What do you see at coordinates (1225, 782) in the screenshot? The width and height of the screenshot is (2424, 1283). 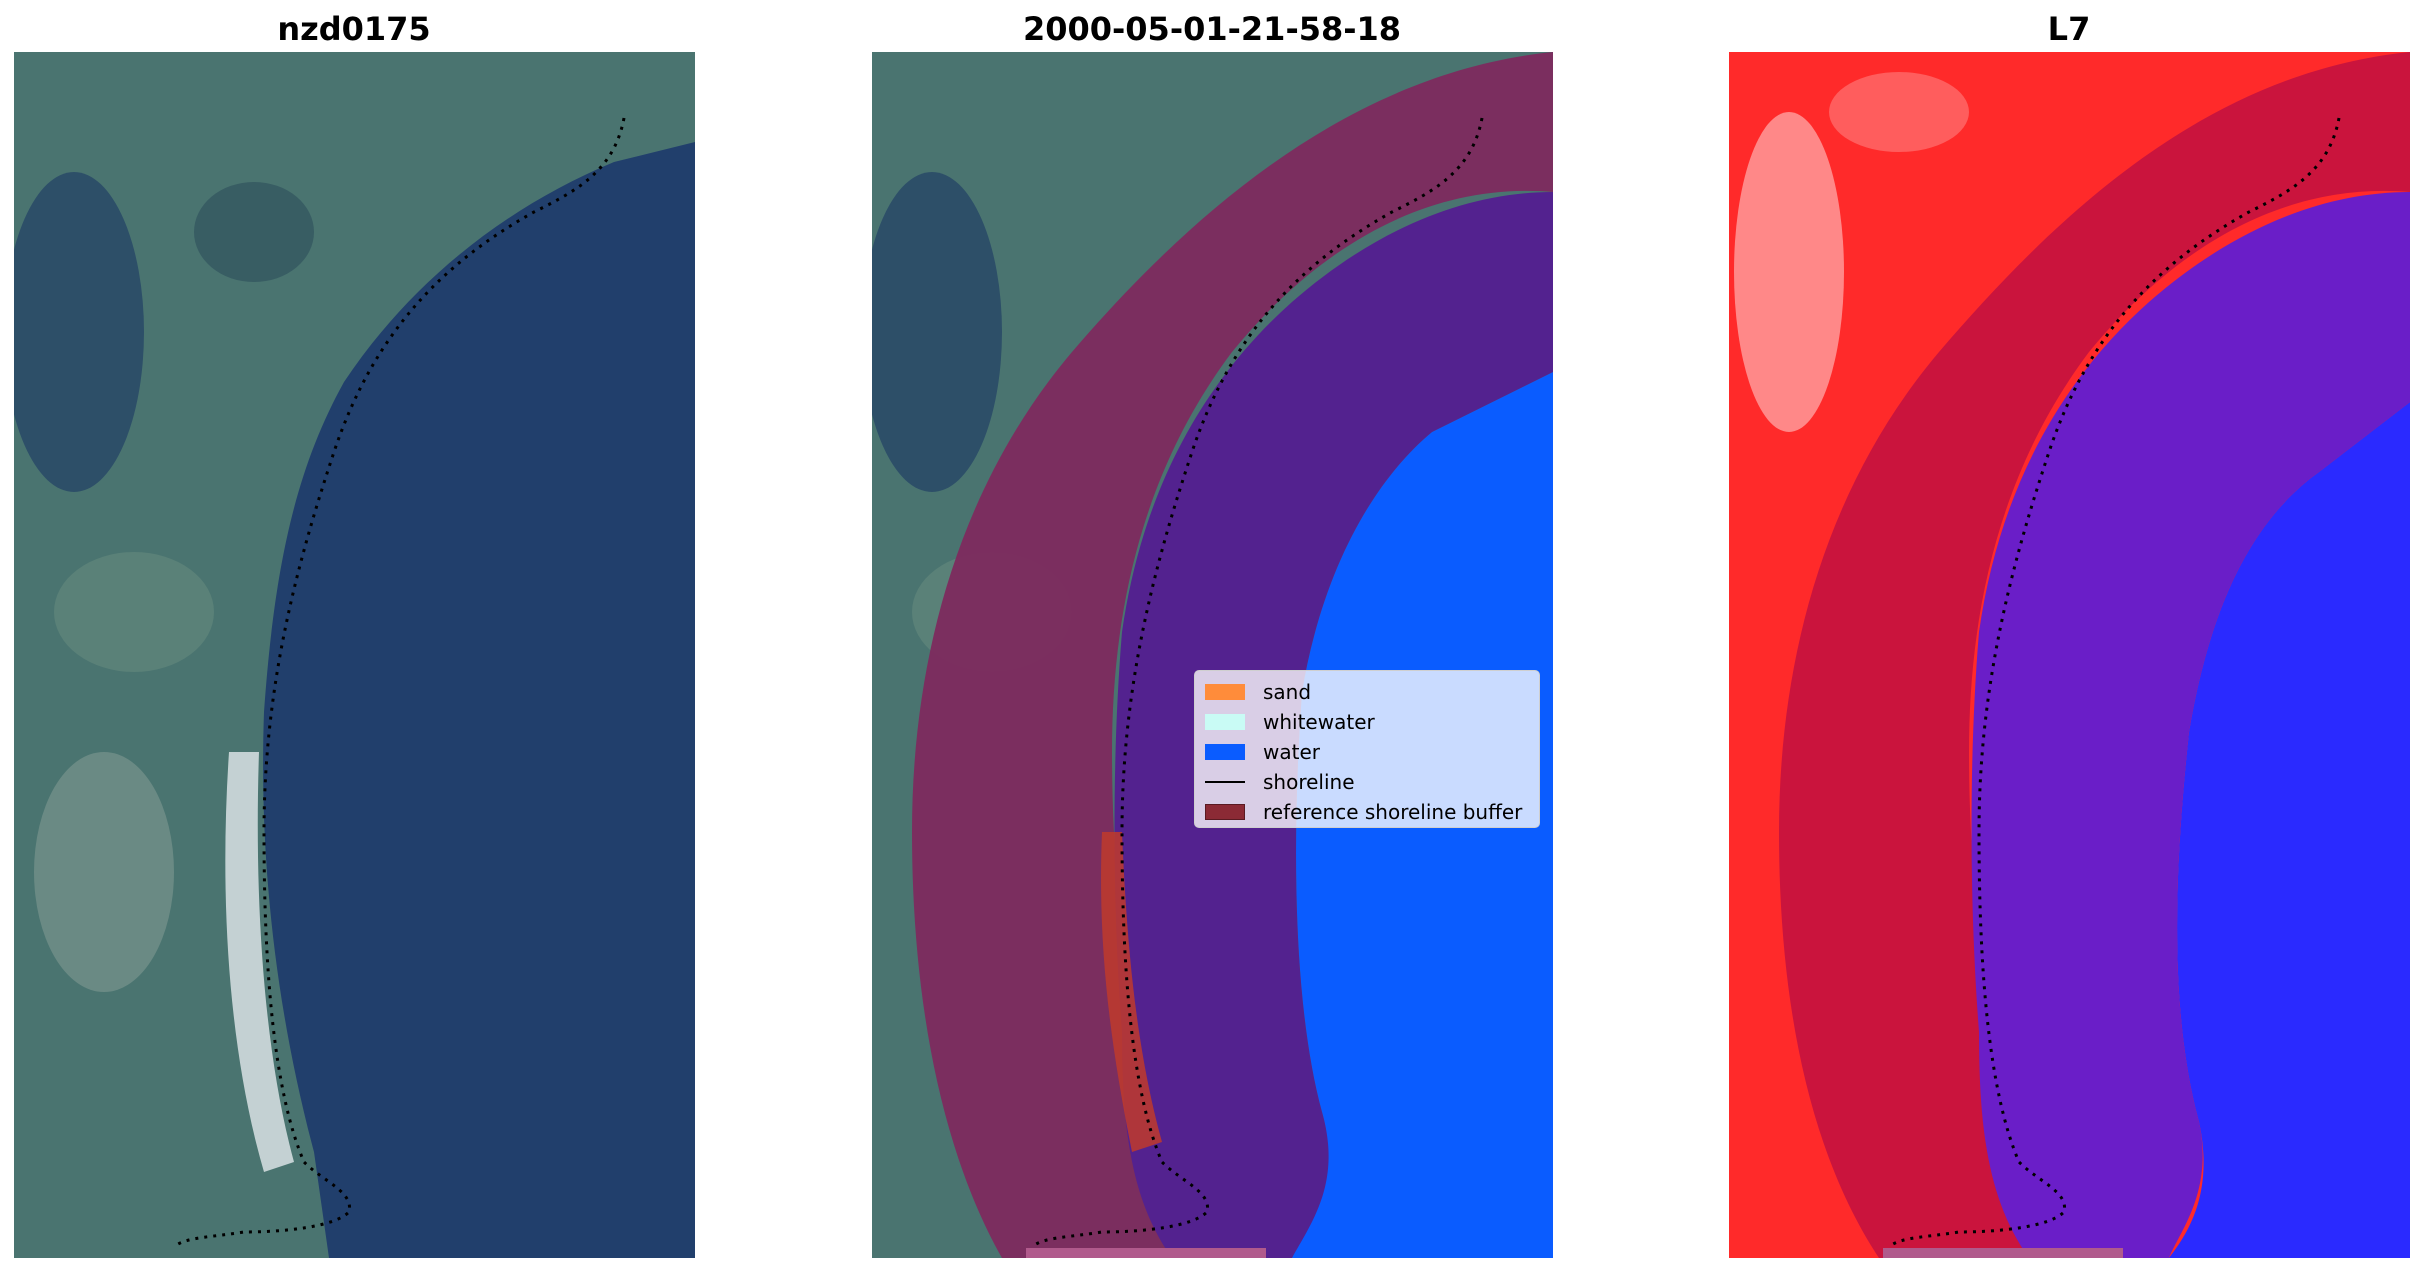 I see `shoreline-swatch` at bounding box center [1225, 782].